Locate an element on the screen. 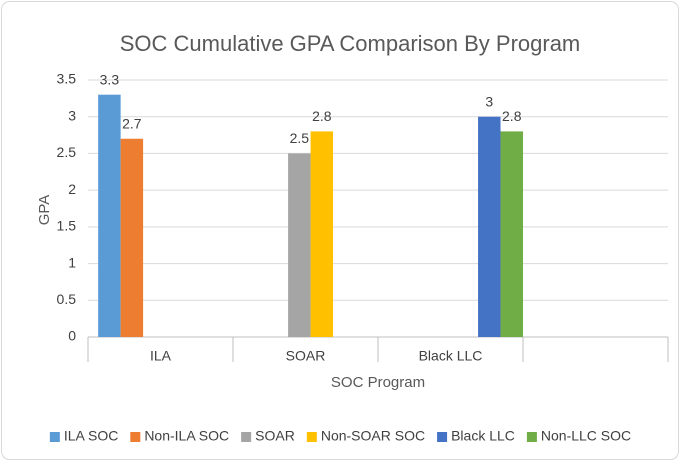 The width and height of the screenshot is (681, 467). y-tick-label: 2.5 is located at coordinates (67, 152).